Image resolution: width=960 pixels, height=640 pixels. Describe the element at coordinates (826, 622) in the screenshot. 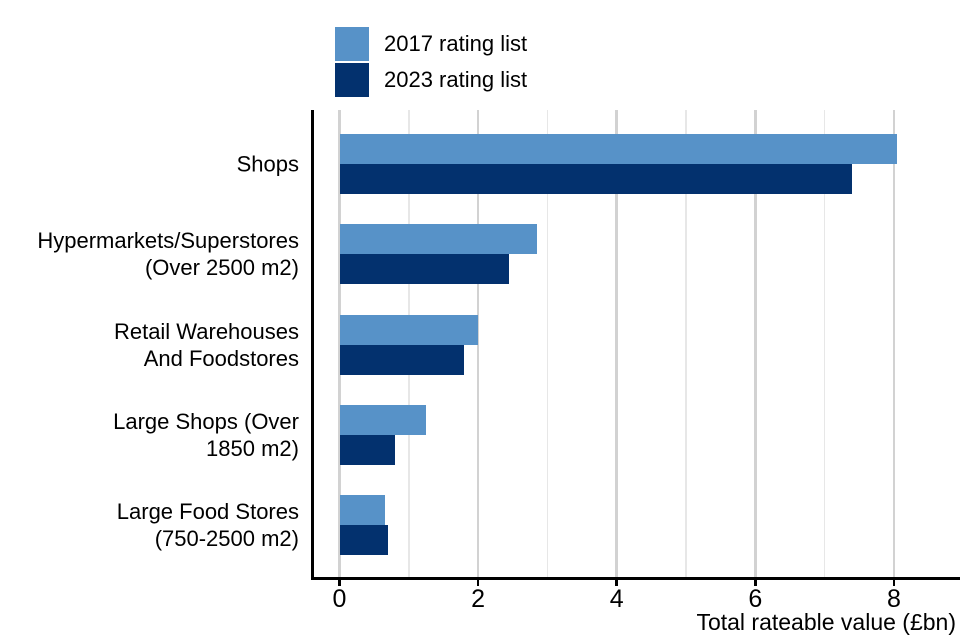

I see `x-axis-title: Total rateable value (£bn)` at that location.